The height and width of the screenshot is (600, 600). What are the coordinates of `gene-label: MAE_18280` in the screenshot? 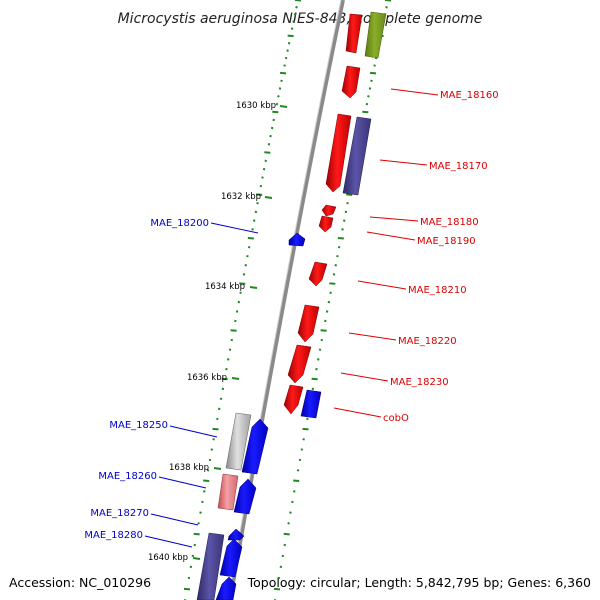 It's located at (113, 535).